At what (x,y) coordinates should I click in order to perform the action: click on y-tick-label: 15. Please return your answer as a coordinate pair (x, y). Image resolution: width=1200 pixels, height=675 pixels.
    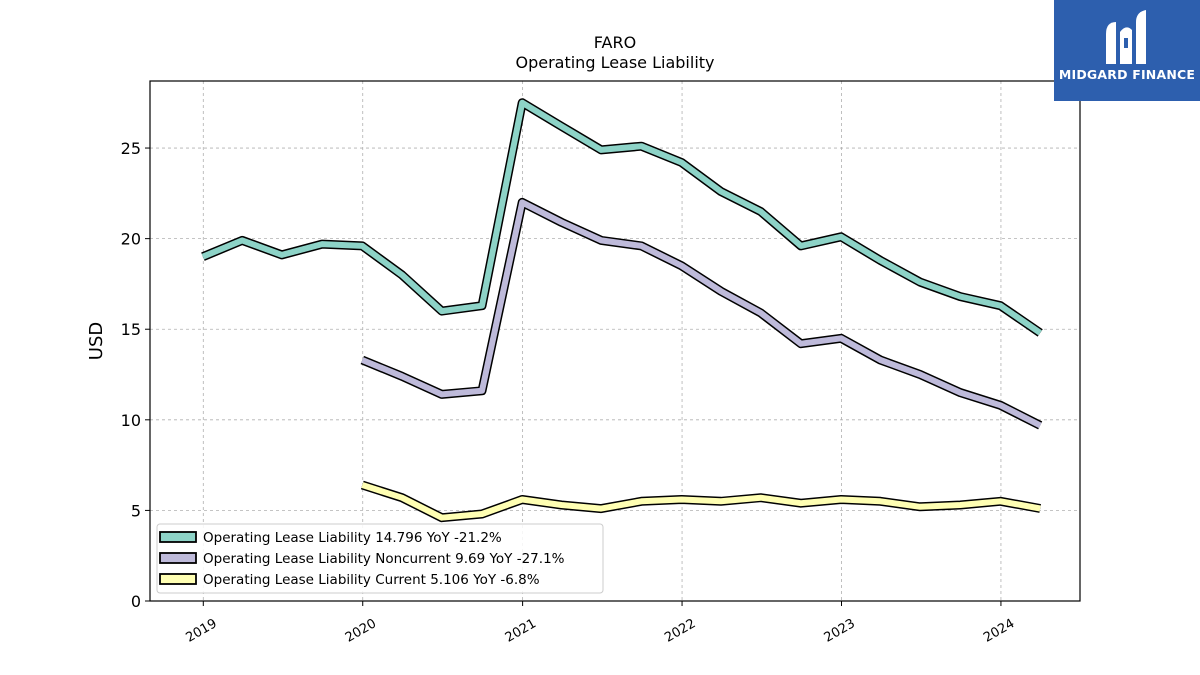
    Looking at the image, I should click on (131, 329).